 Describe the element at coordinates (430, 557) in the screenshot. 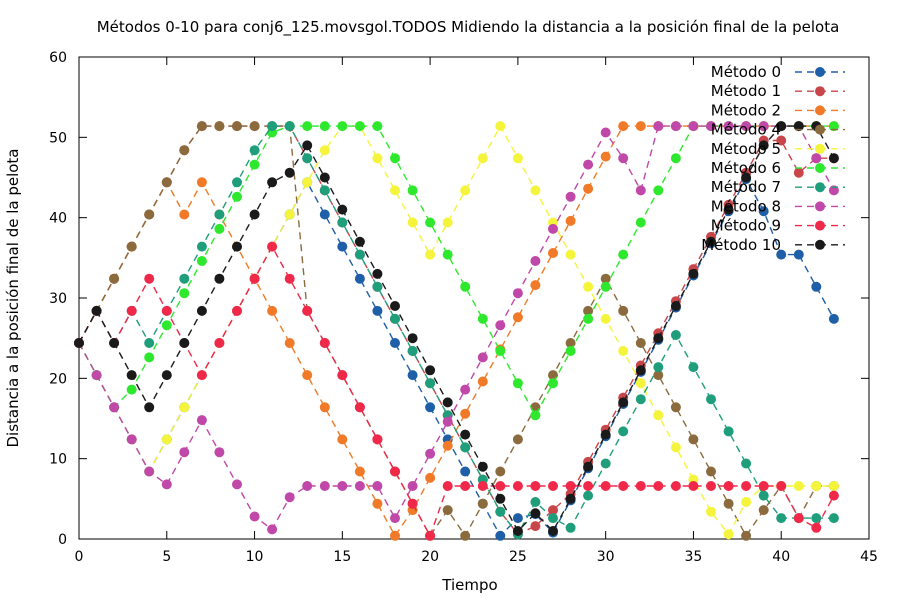

I see `x-tick-label: 20` at that location.